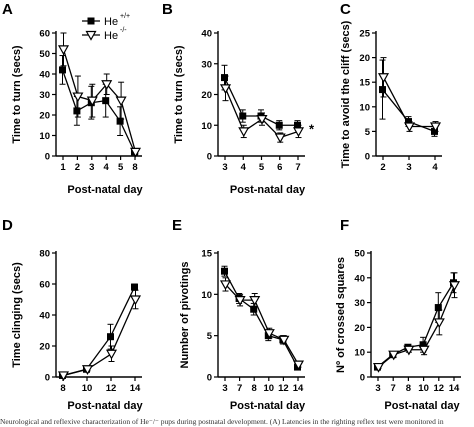 This screenshot has height=427, width=474. I want to click on panel-letter: E, so click(177, 225).